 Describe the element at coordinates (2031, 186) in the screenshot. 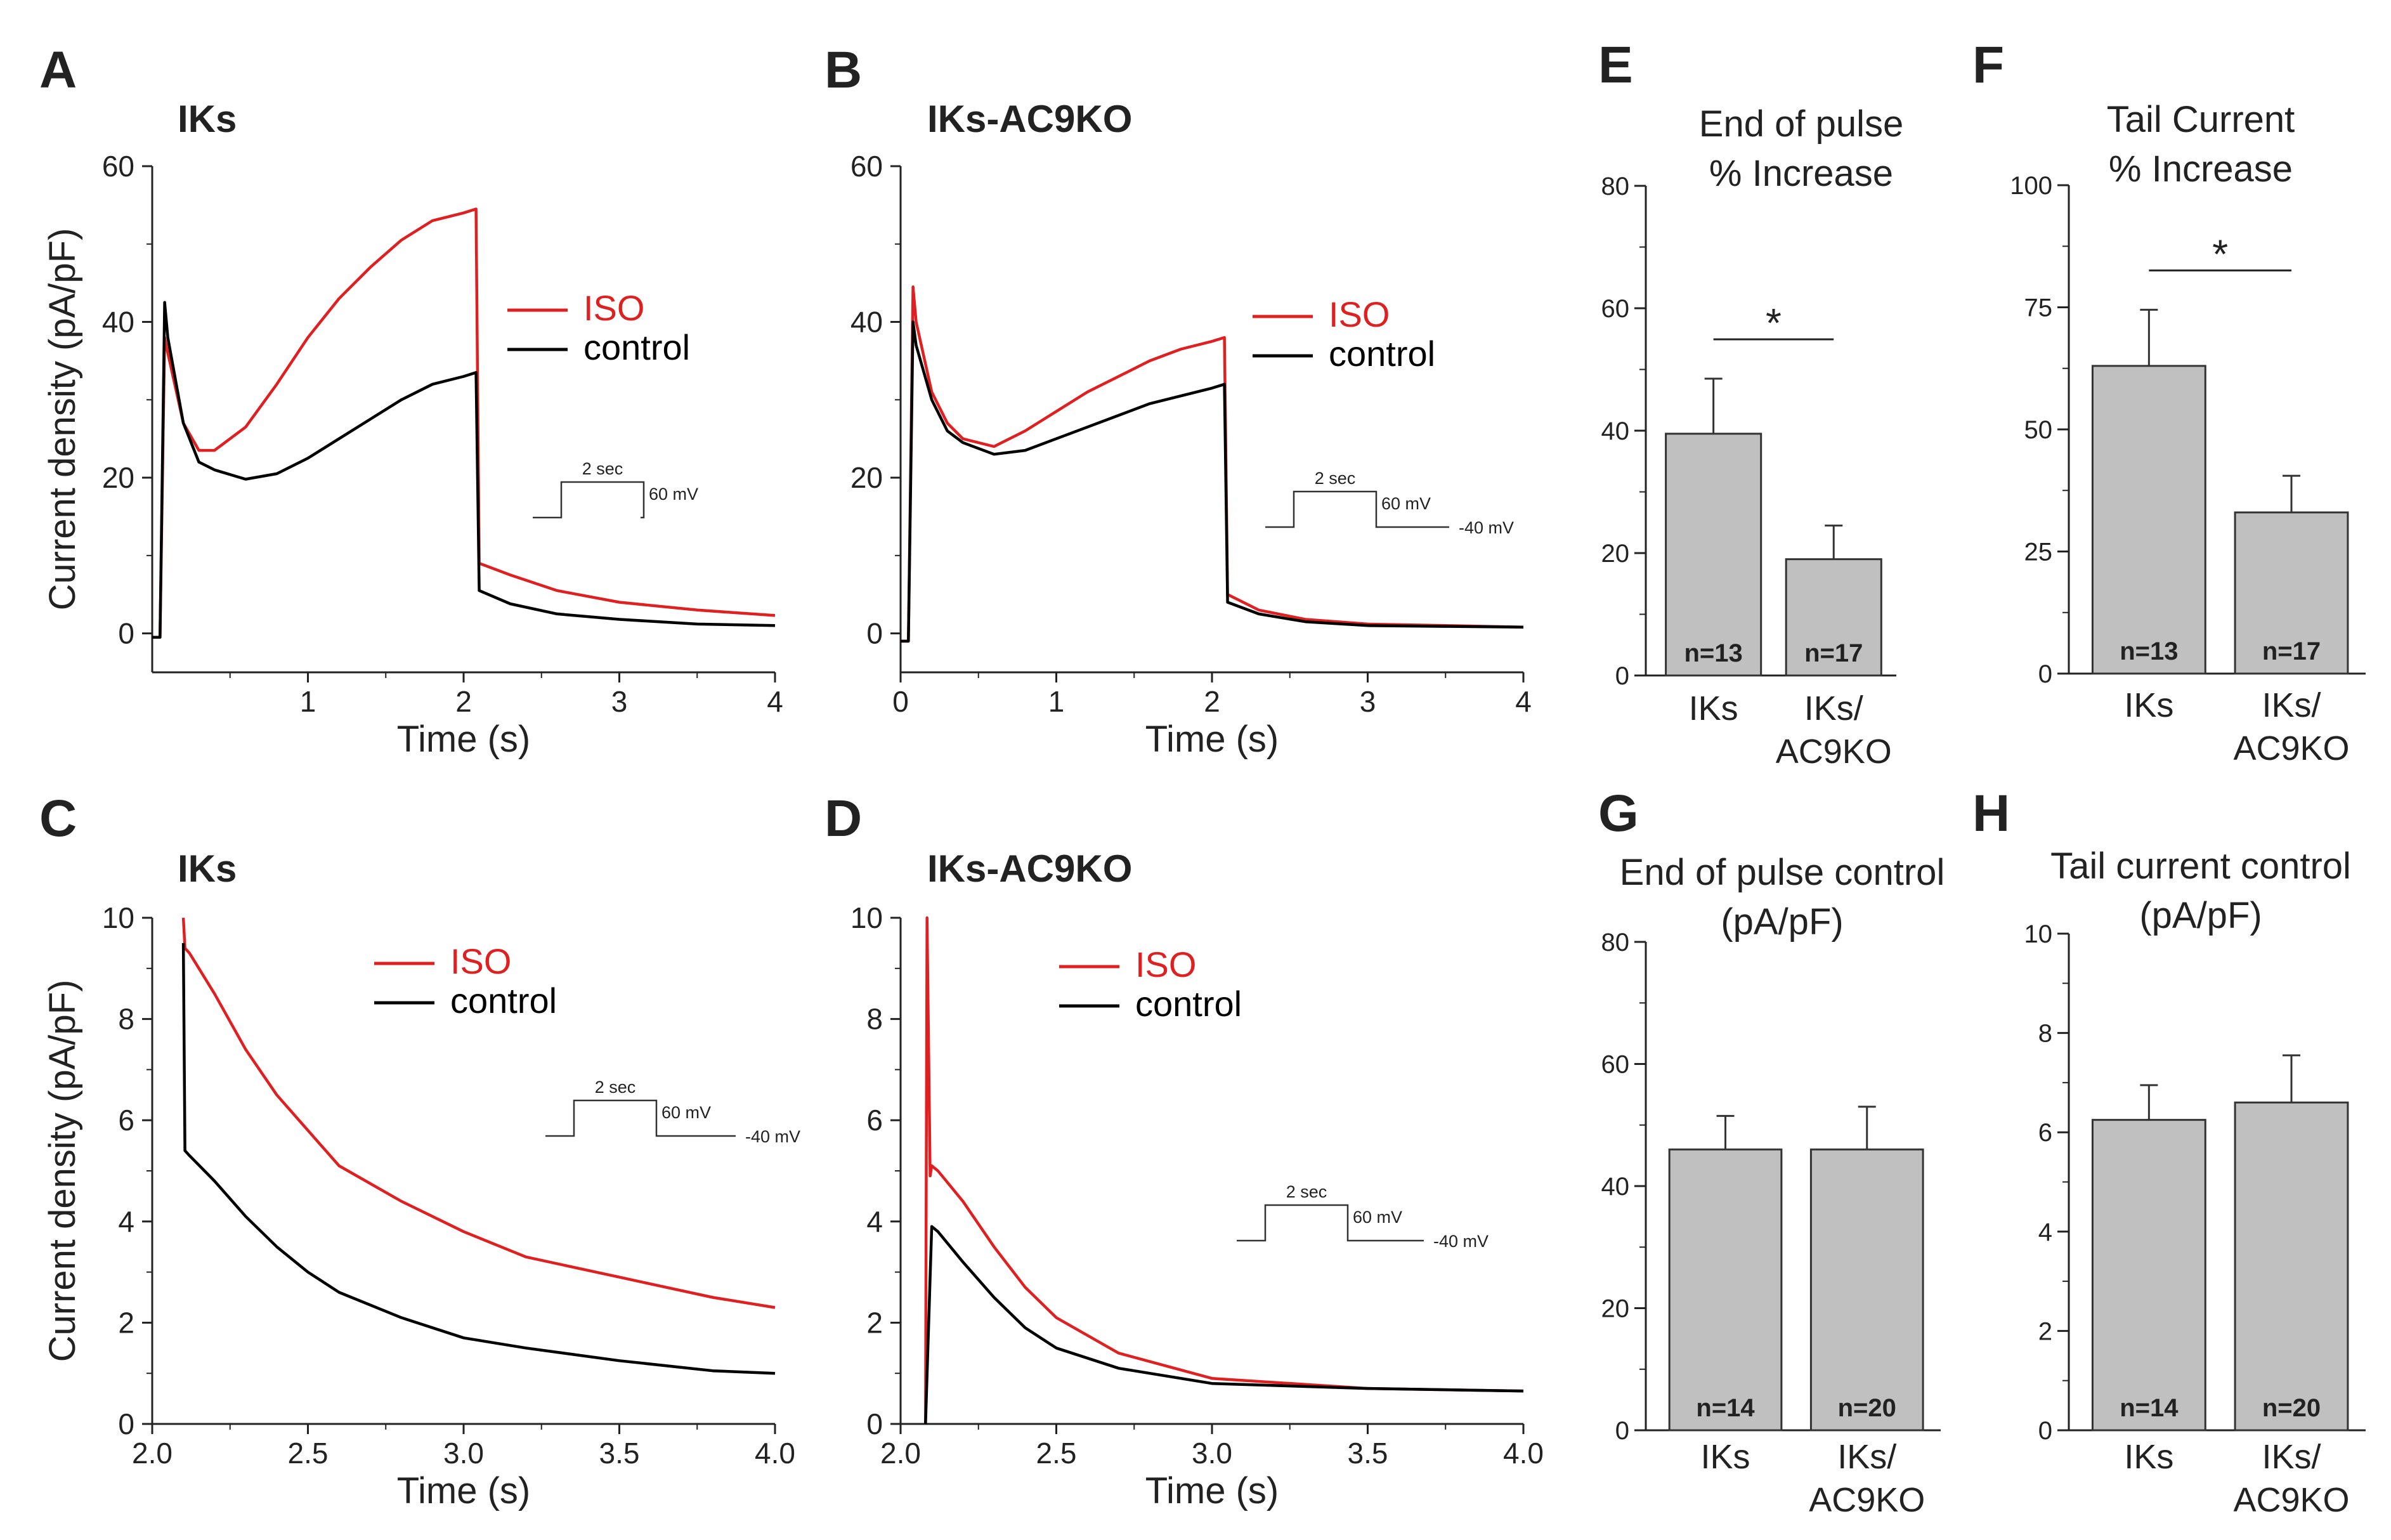

I see `y-tick-label: 100` at that location.